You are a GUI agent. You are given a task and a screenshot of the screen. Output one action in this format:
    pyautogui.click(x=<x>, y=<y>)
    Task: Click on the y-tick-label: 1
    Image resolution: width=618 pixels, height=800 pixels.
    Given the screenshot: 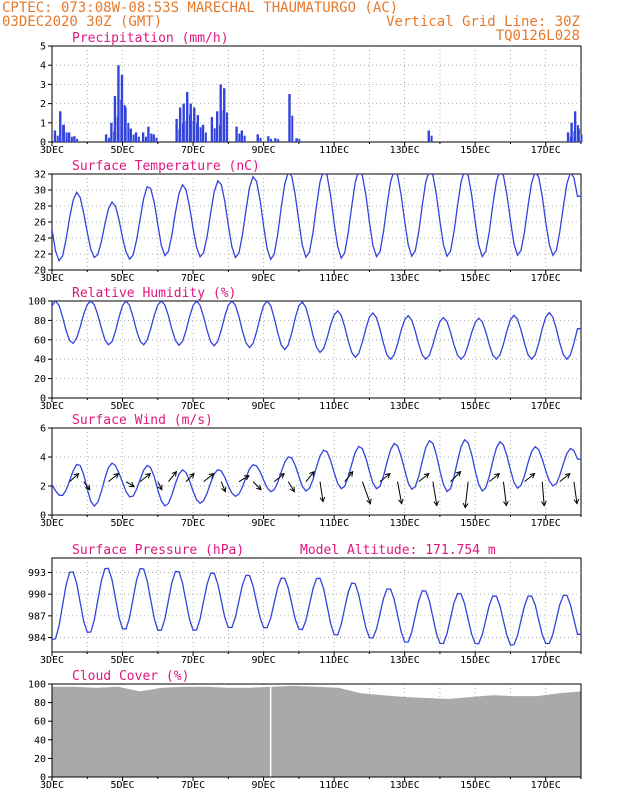 What is the action you would take?
    pyautogui.click(x=43, y=123)
    